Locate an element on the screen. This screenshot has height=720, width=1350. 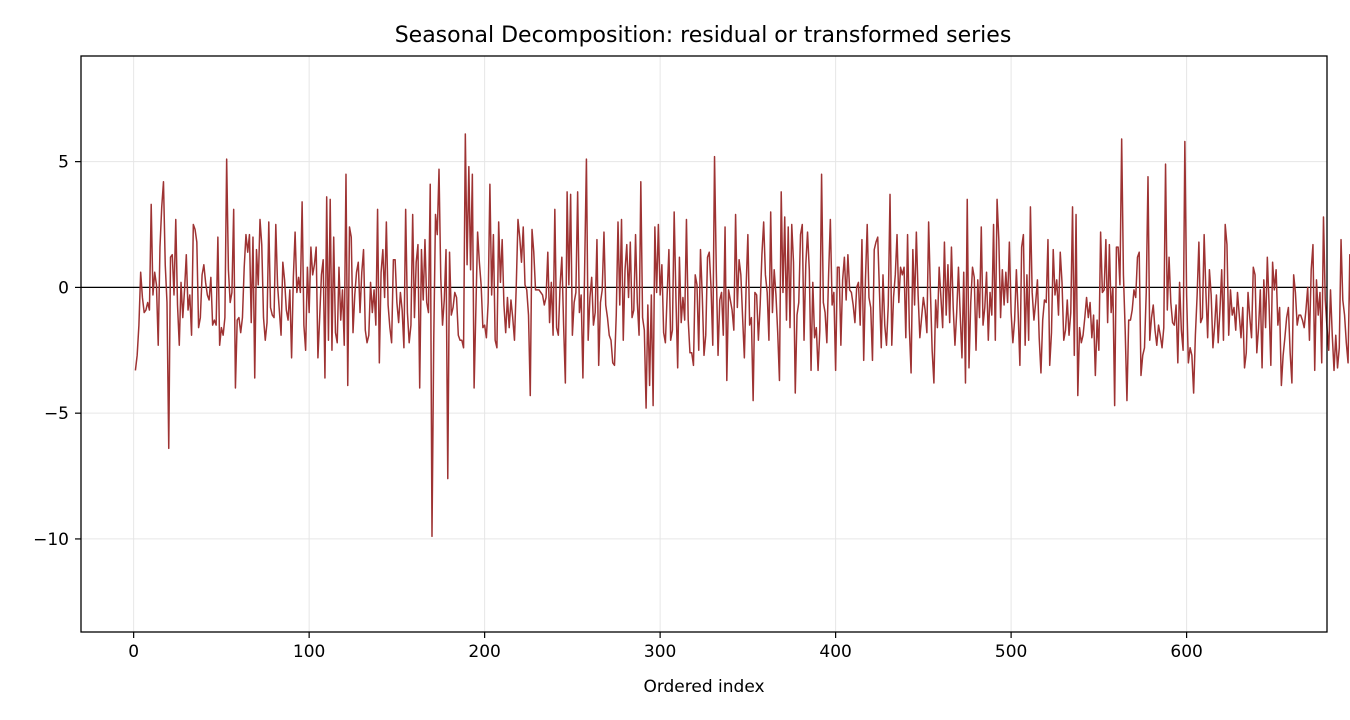
x-tick-label: 300 is located at coordinates (660, 652).